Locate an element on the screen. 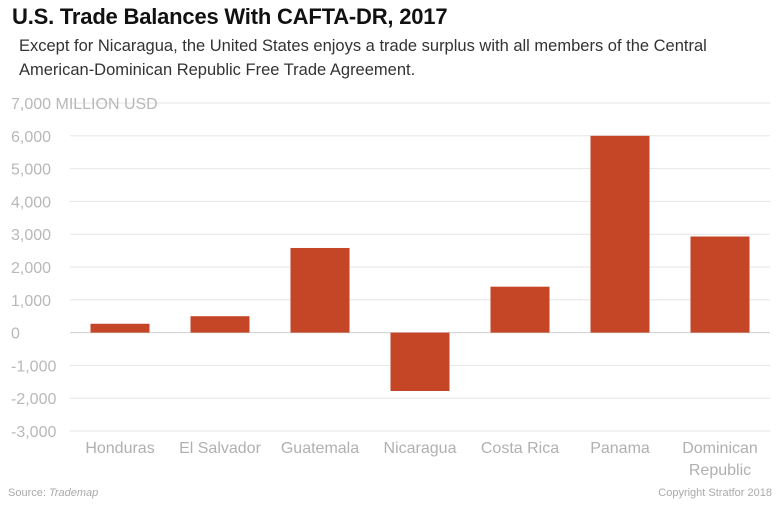 This screenshot has height=505, width=784. chart-title: U.S. Trade Balances With CAFTA-DR, 2017 is located at coordinates (230, 16).